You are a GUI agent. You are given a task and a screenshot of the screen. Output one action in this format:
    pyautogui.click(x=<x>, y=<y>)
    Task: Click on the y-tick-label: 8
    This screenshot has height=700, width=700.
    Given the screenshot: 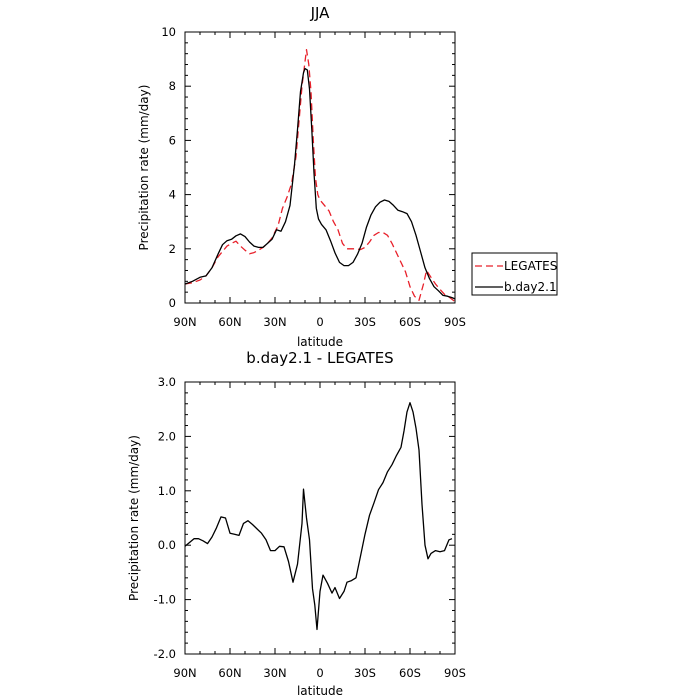 What is the action you would take?
    pyautogui.click(x=172, y=86)
    